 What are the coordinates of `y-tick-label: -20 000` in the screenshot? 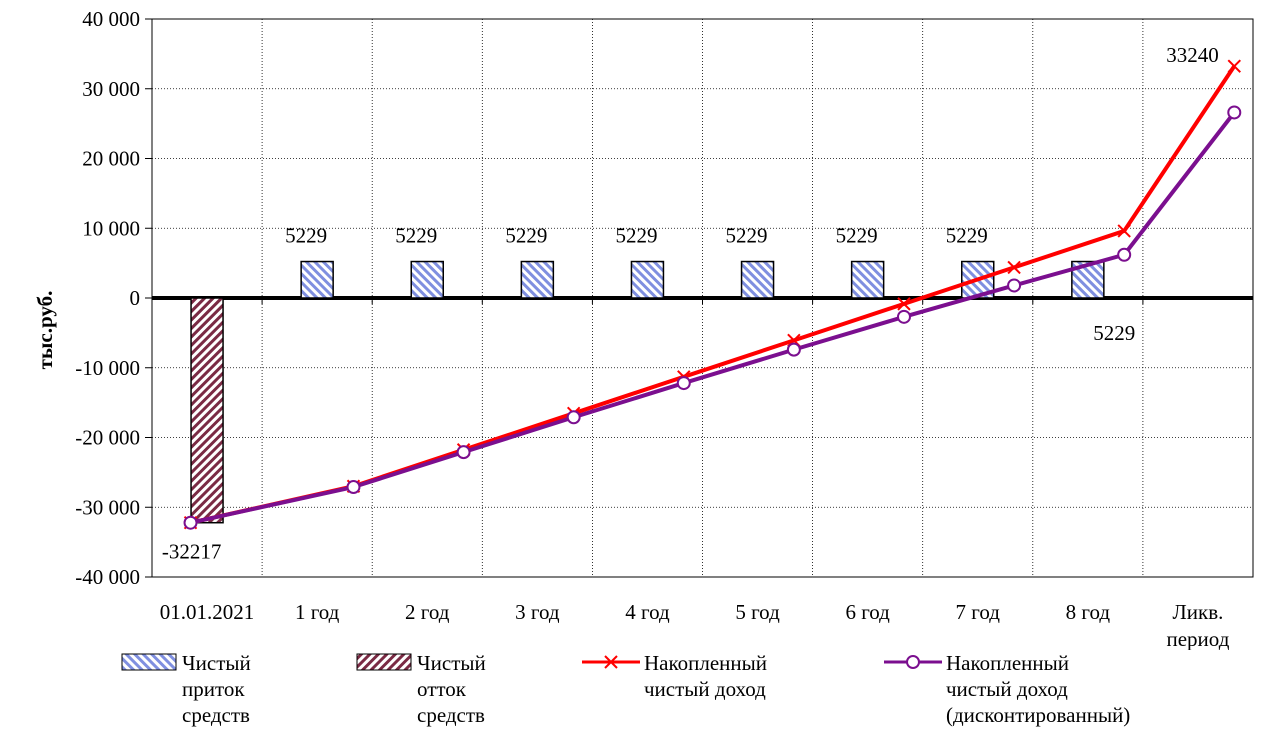 It's located at (107, 438).